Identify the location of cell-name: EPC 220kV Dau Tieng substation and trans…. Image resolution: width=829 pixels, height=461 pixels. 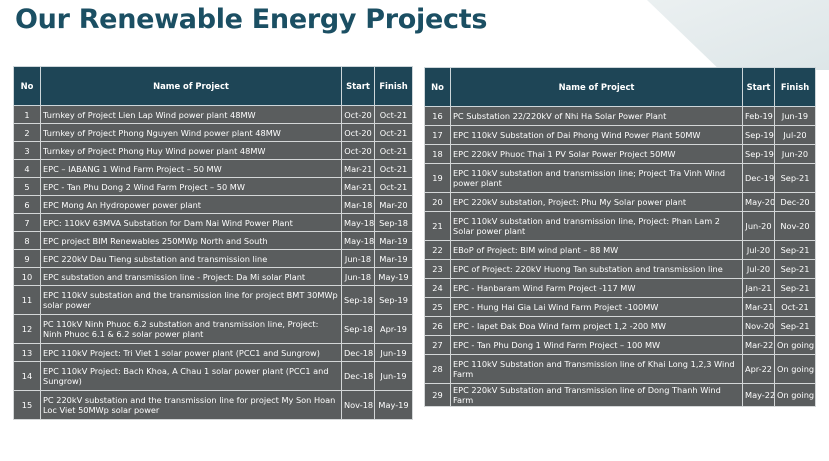
(191, 258).